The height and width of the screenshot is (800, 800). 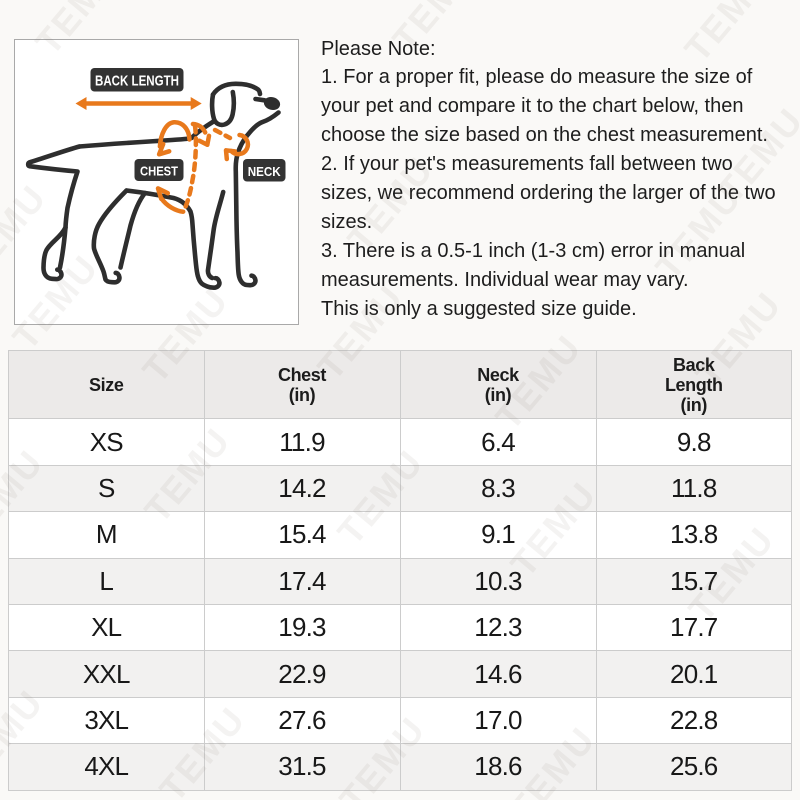 I want to click on svg-text: NECK, so click(x=265, y=171).